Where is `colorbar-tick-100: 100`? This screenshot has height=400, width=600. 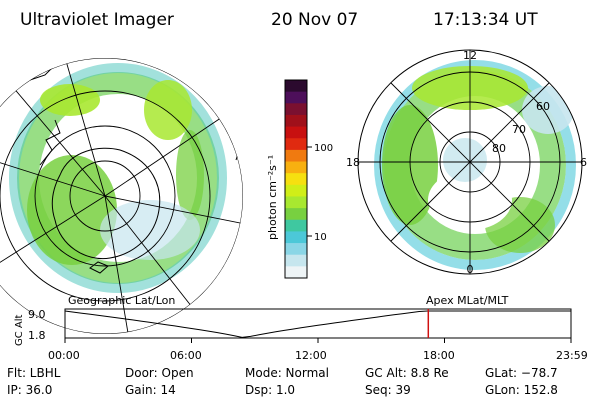 colorbar-tick-100: 100 is located at coordinates (323, 148).